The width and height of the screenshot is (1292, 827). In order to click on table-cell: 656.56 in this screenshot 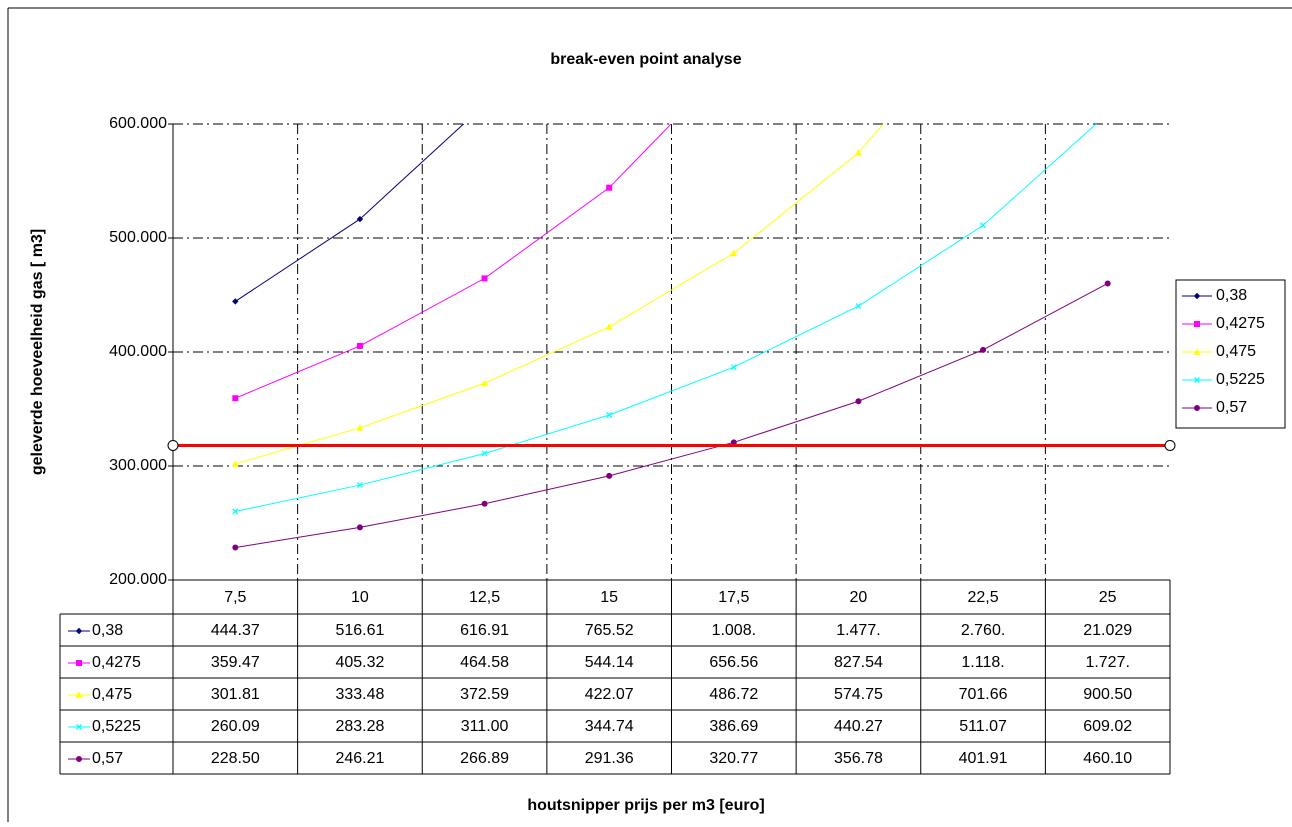, I will do `click(733, 662)`.